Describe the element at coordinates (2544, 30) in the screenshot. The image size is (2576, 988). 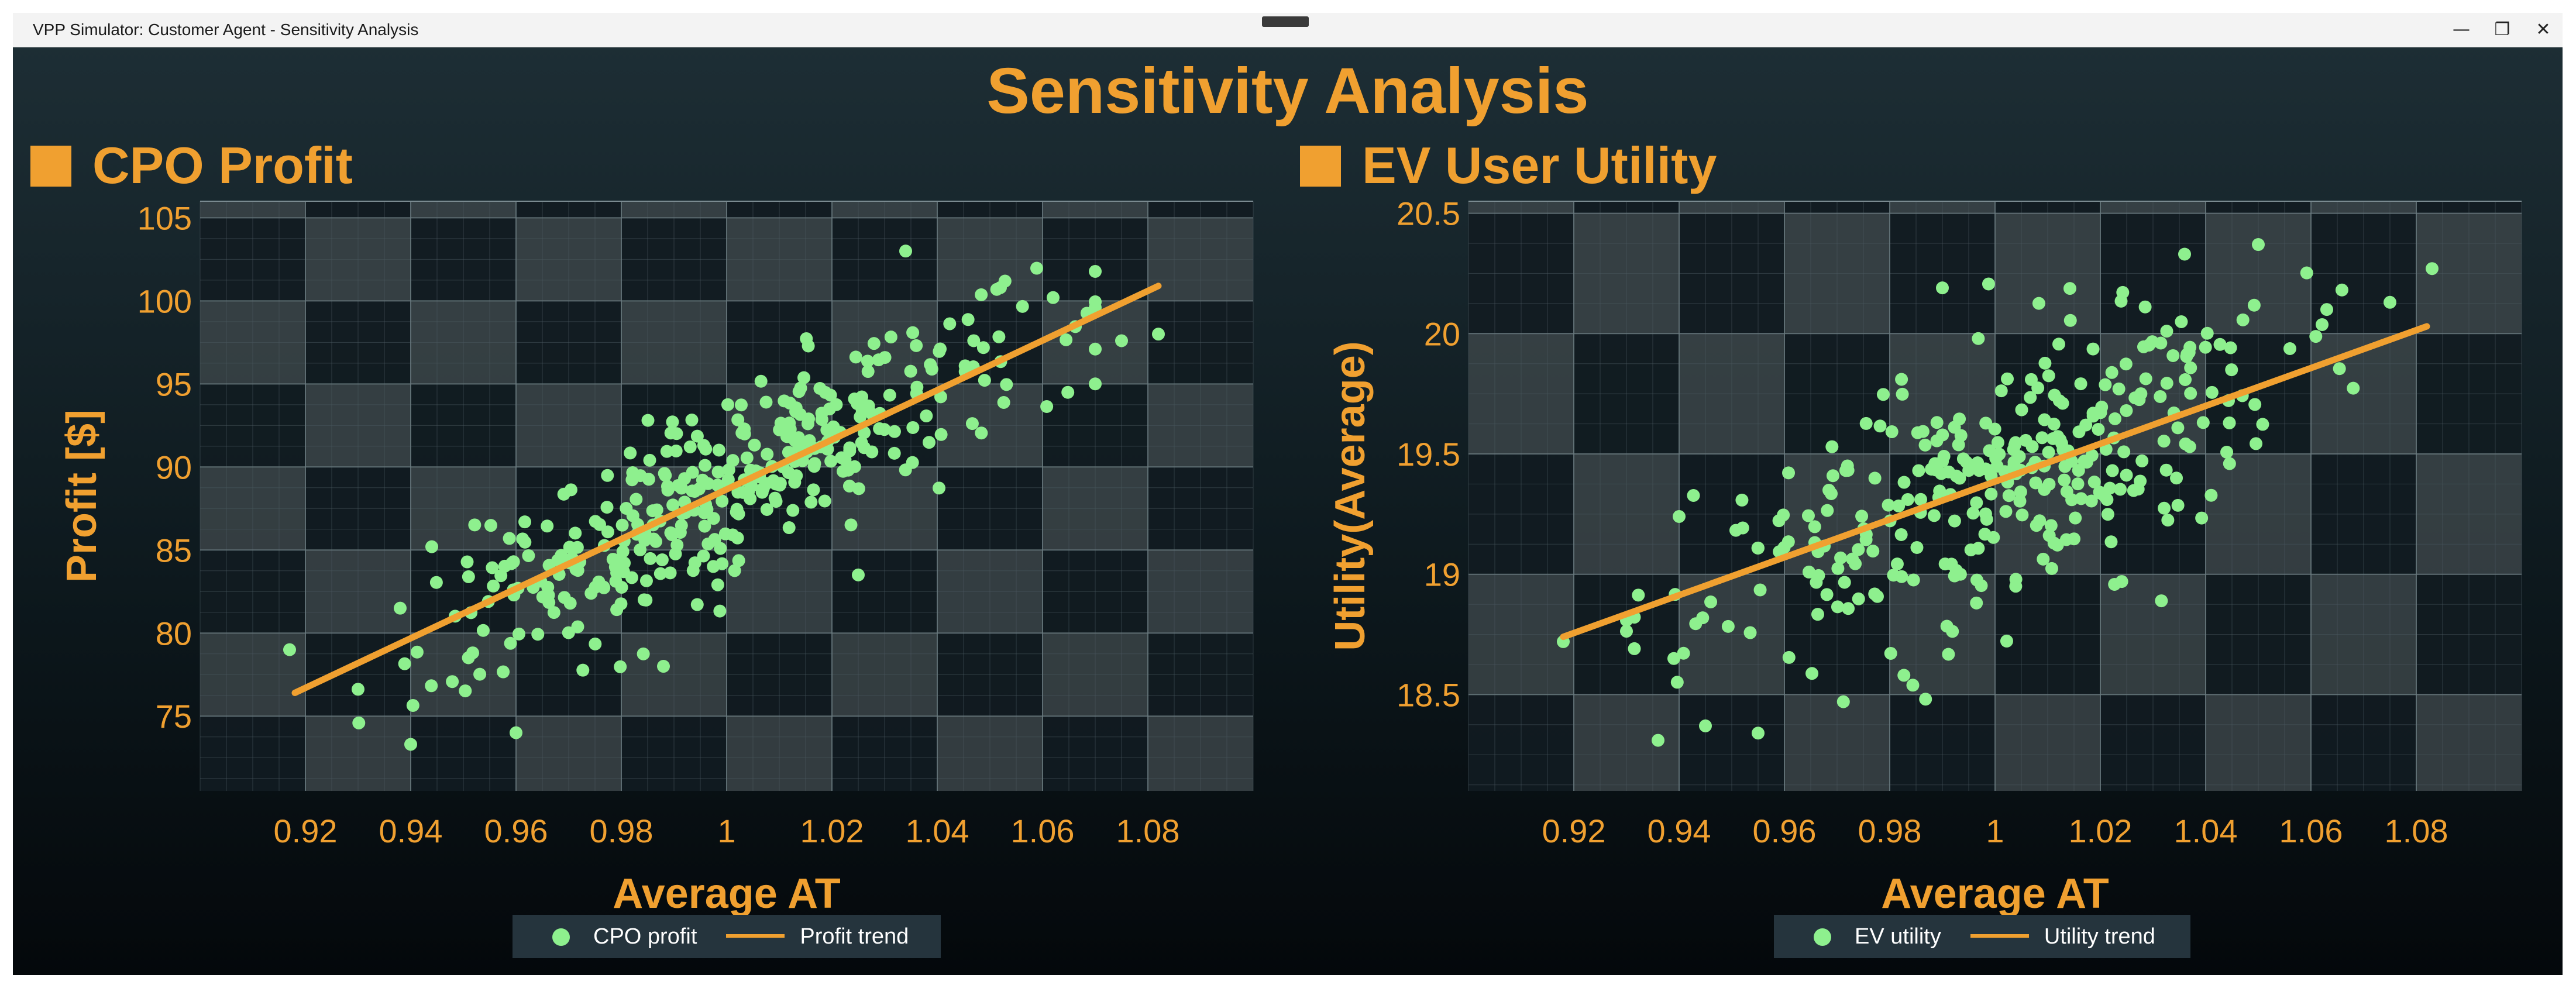
I see `close-button: ✕` at that location.